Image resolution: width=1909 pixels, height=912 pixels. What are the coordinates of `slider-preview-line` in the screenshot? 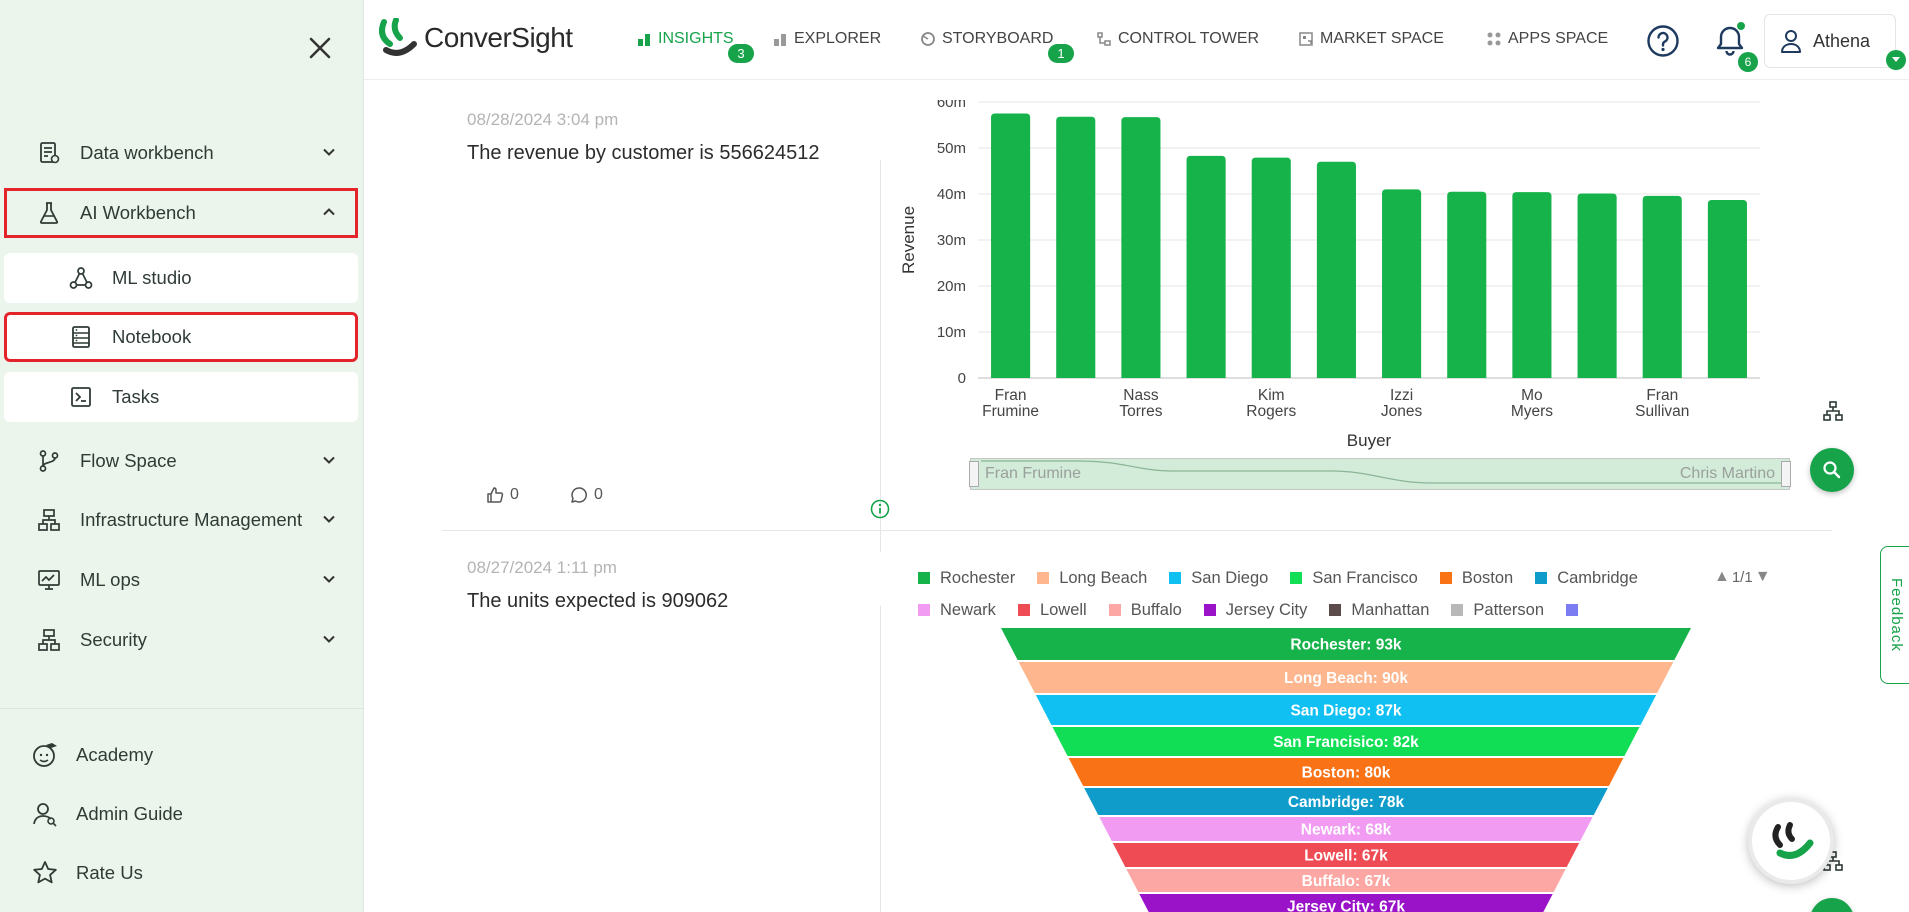 It's located at (1381, 472).